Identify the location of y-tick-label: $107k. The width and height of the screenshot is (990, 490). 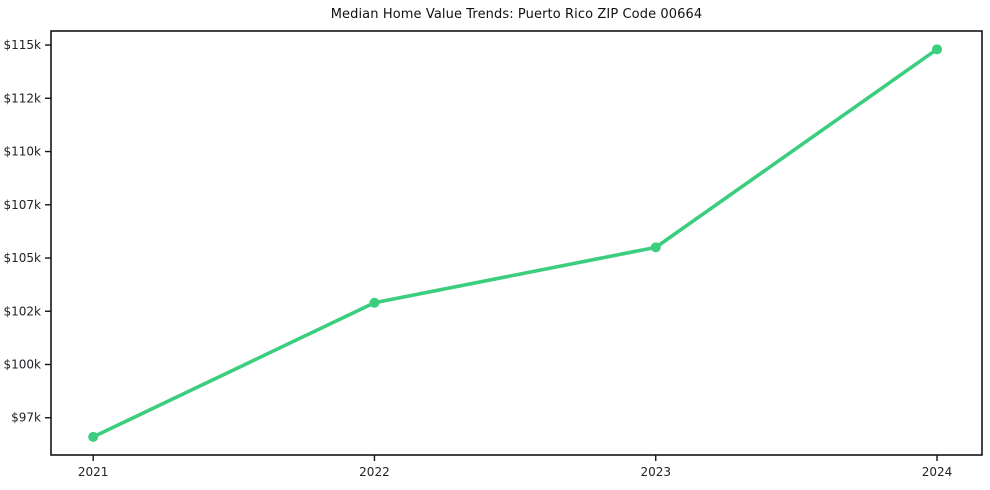
(23, 205).